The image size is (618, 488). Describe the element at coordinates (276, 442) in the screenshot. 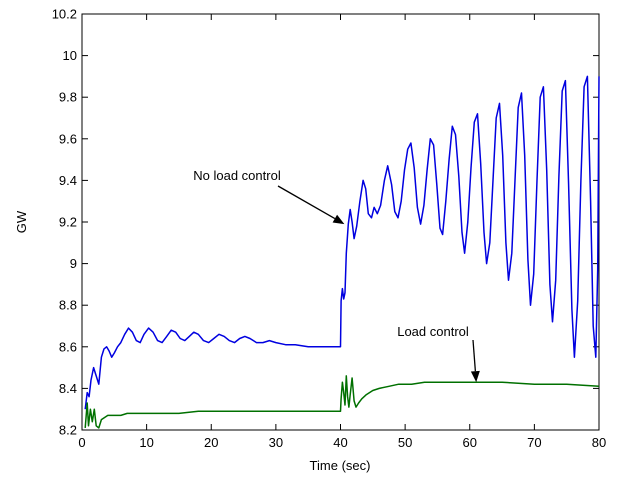

I see `x-tick-label: 30` at that location.